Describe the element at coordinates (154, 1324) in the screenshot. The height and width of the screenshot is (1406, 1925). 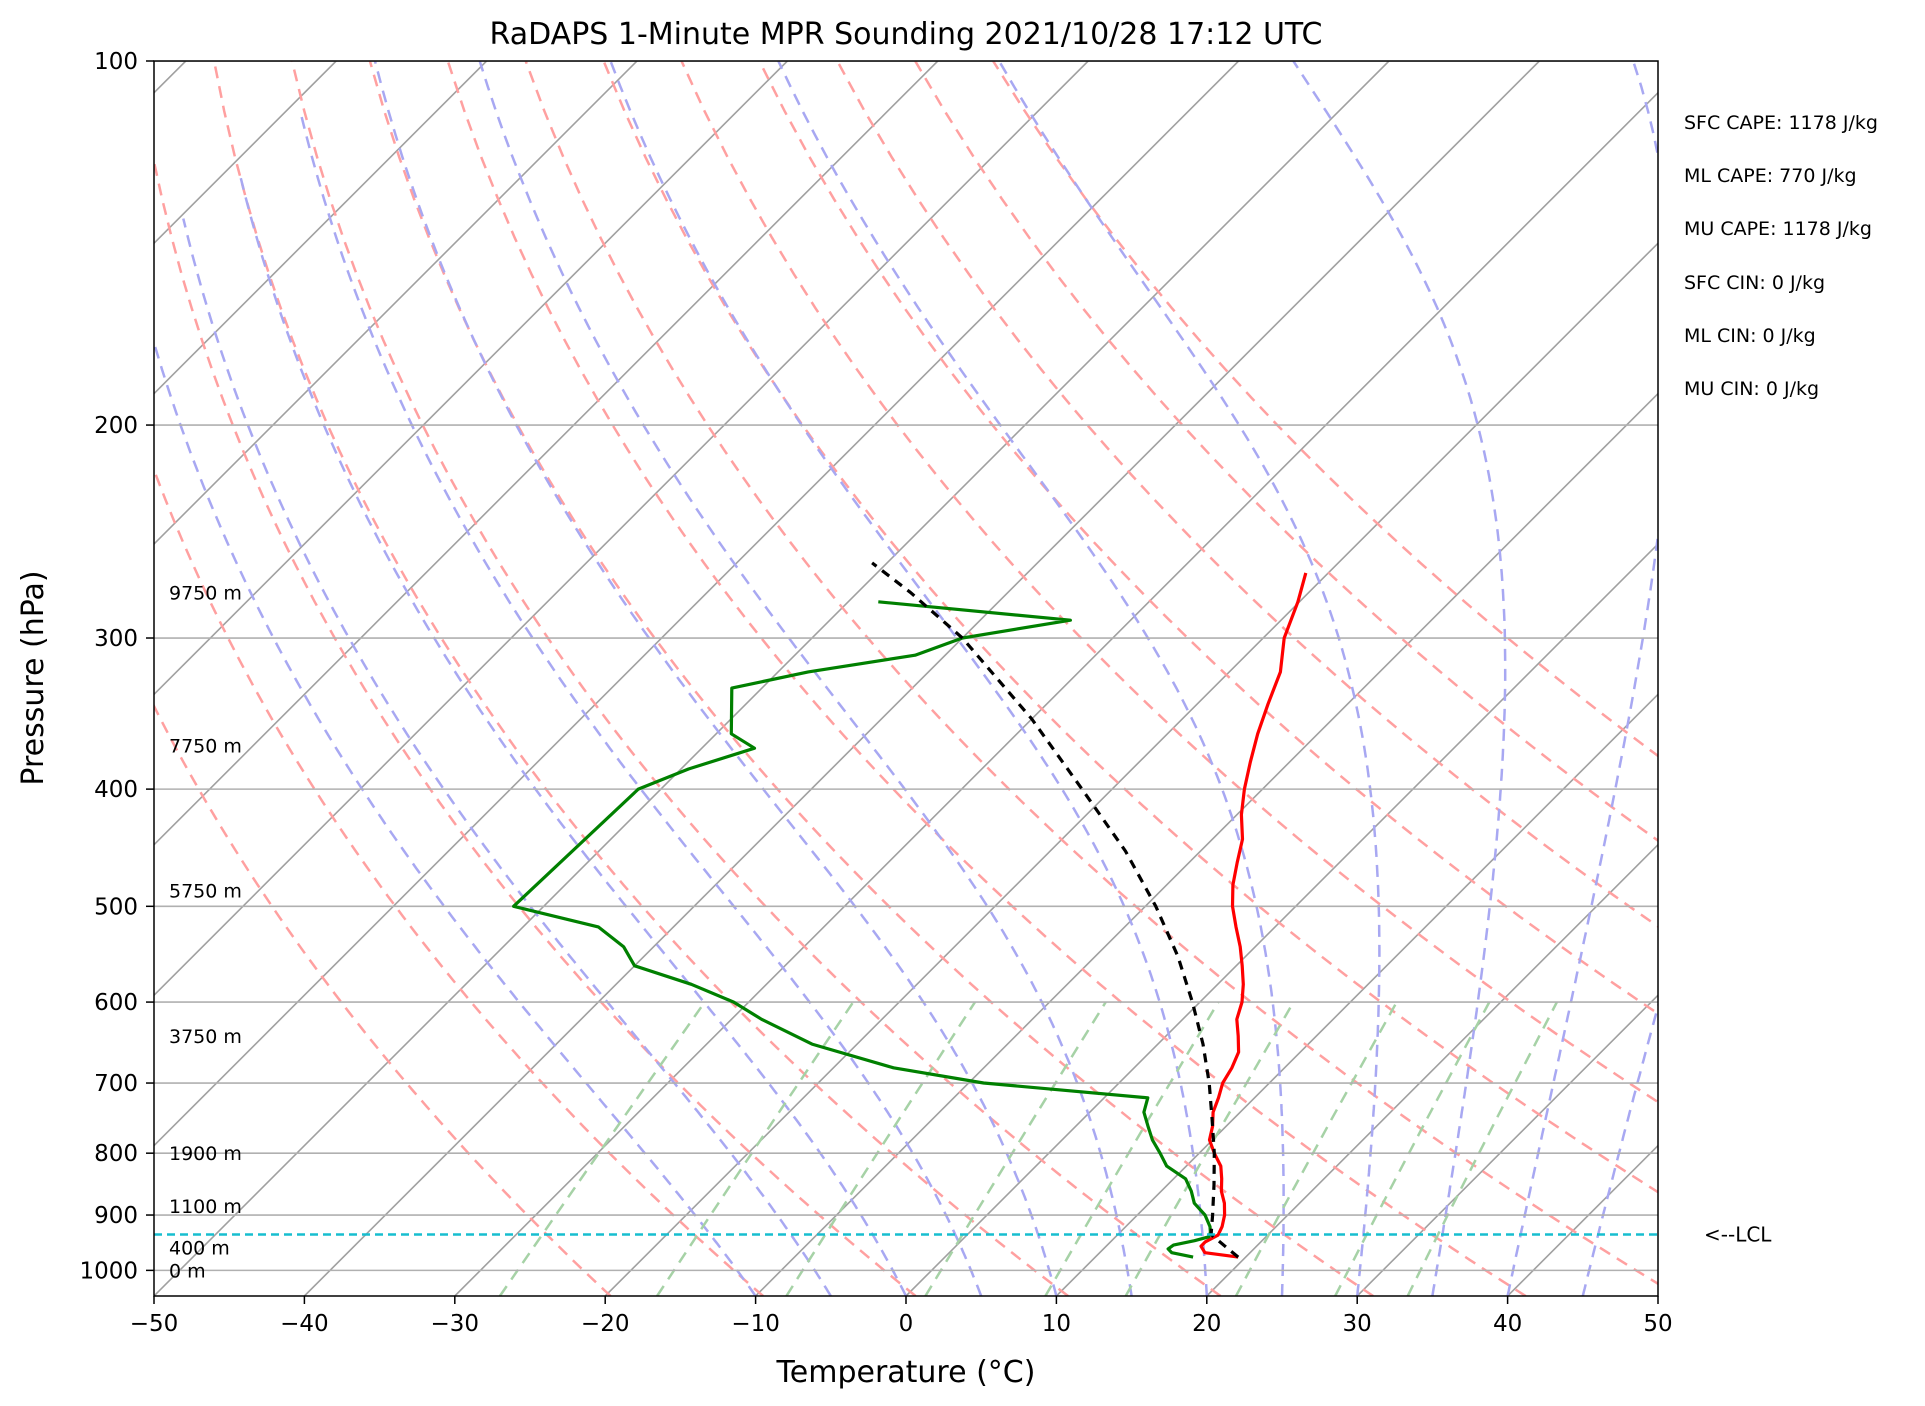
I see `x-tick-label: −50` at that location.